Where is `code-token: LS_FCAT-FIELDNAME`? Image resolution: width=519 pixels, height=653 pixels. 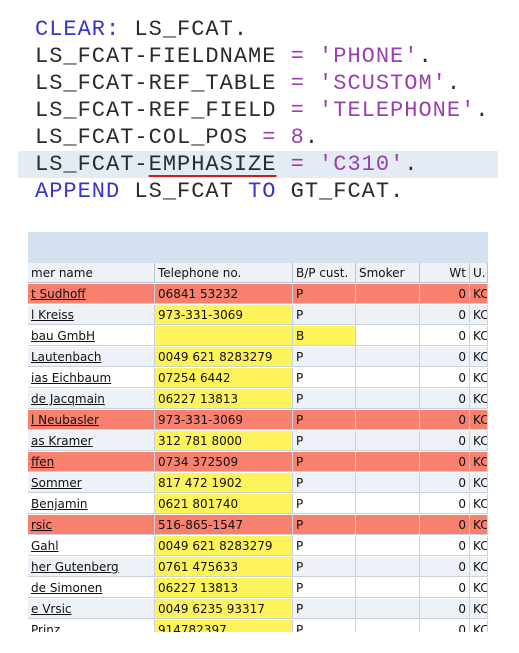
code-token: LS_FCAT-FIELDNAME is located at coordinates (163, 56).